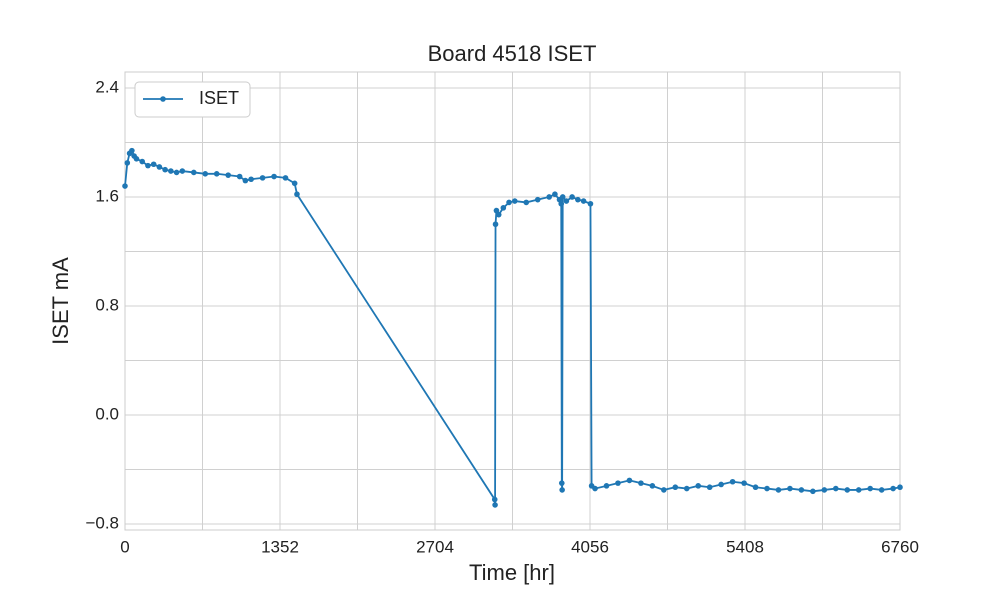 The width and height of the screenshot is (1000, 600). I want to click on x-tick-label: 0, so click(124, 546).